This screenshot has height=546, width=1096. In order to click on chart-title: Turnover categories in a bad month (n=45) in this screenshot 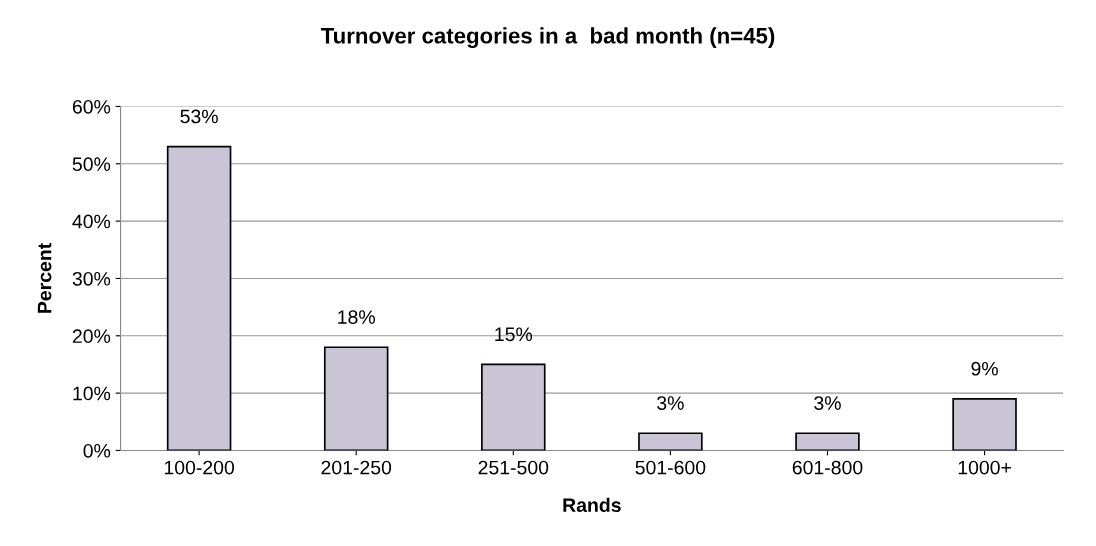, I will do `click(547, 38)`.